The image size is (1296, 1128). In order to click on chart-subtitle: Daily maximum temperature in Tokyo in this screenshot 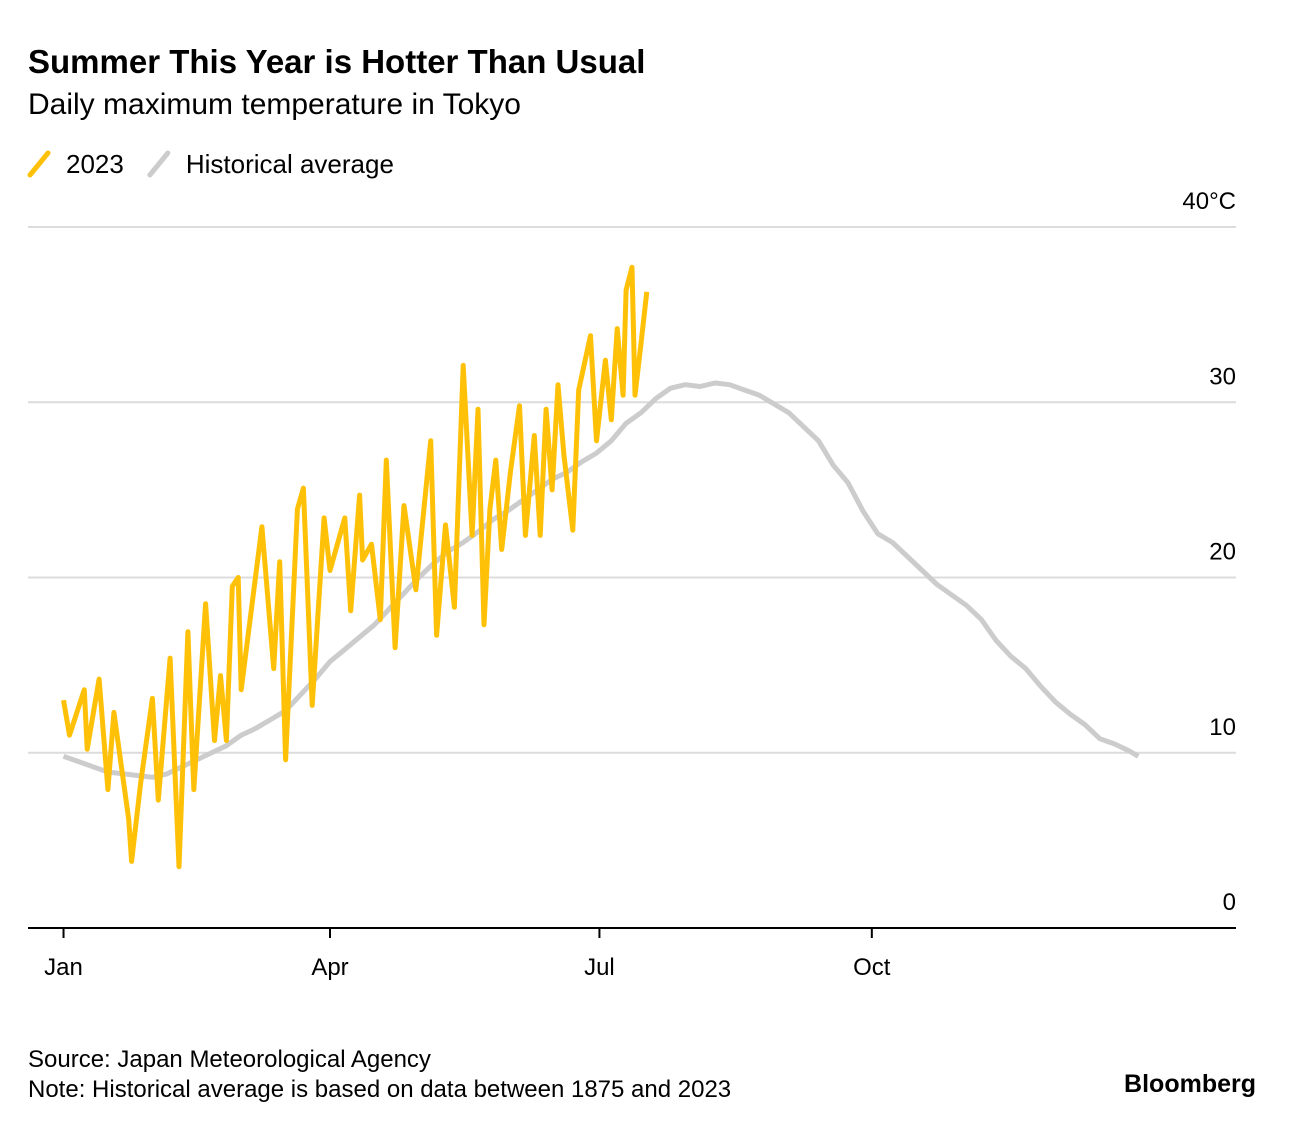, I will do `click(274, 104)`.